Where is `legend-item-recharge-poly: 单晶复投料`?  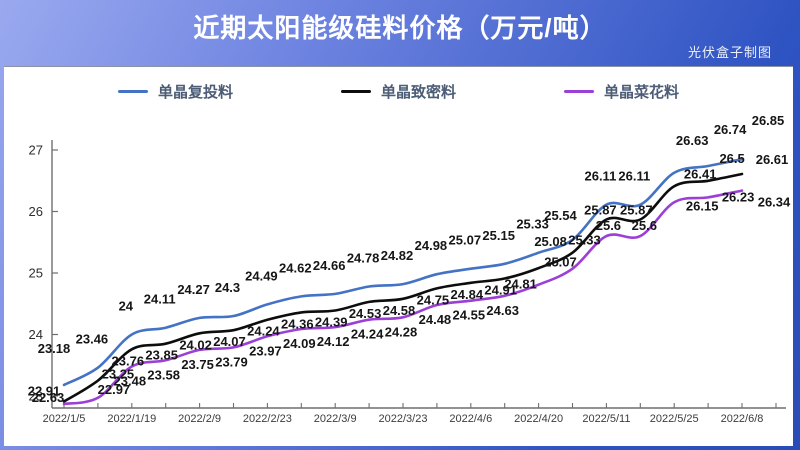
legend-item-recharge-poly: 单晶复投料 is located at coordinates (175, 91).